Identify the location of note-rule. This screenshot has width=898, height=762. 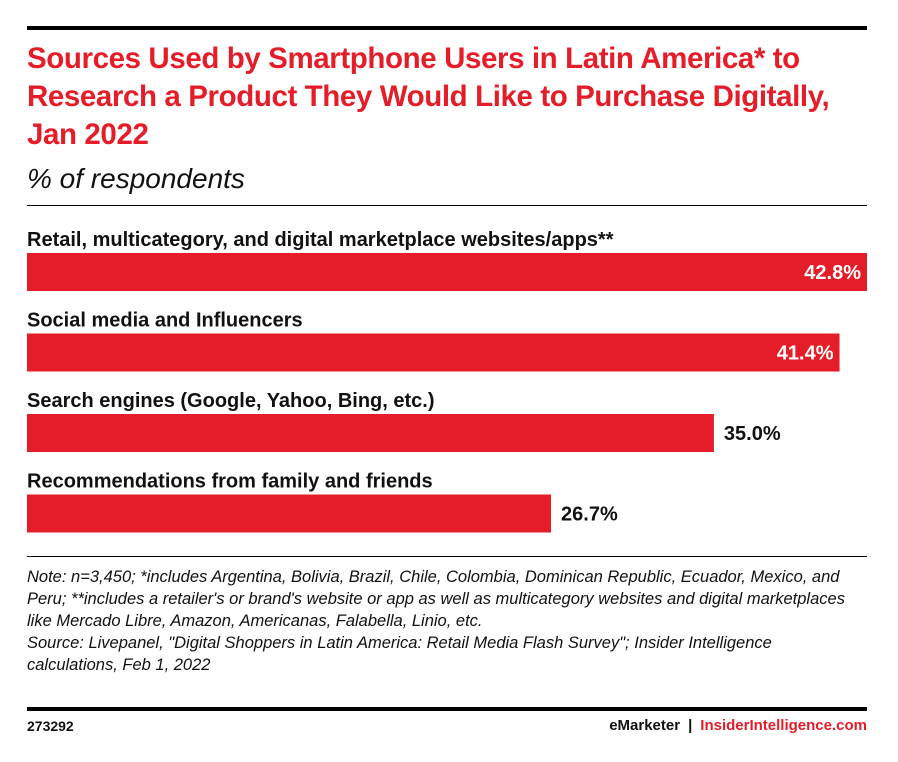
(447, 556).